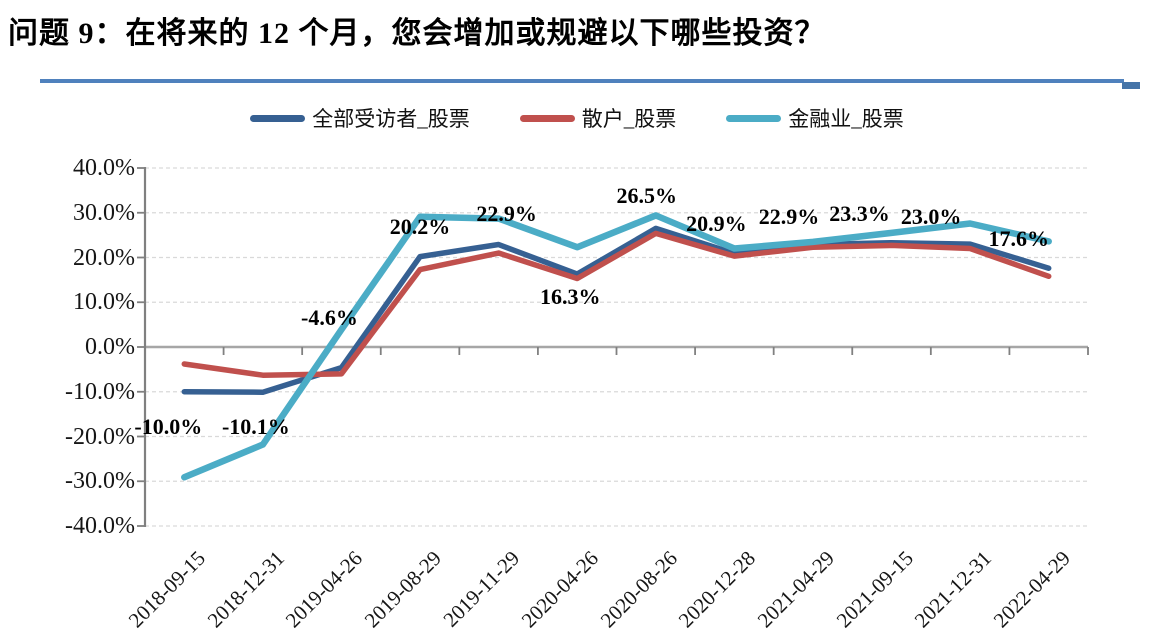  I want to click on legend-item-1: 散户_股票, so click(598, 118).